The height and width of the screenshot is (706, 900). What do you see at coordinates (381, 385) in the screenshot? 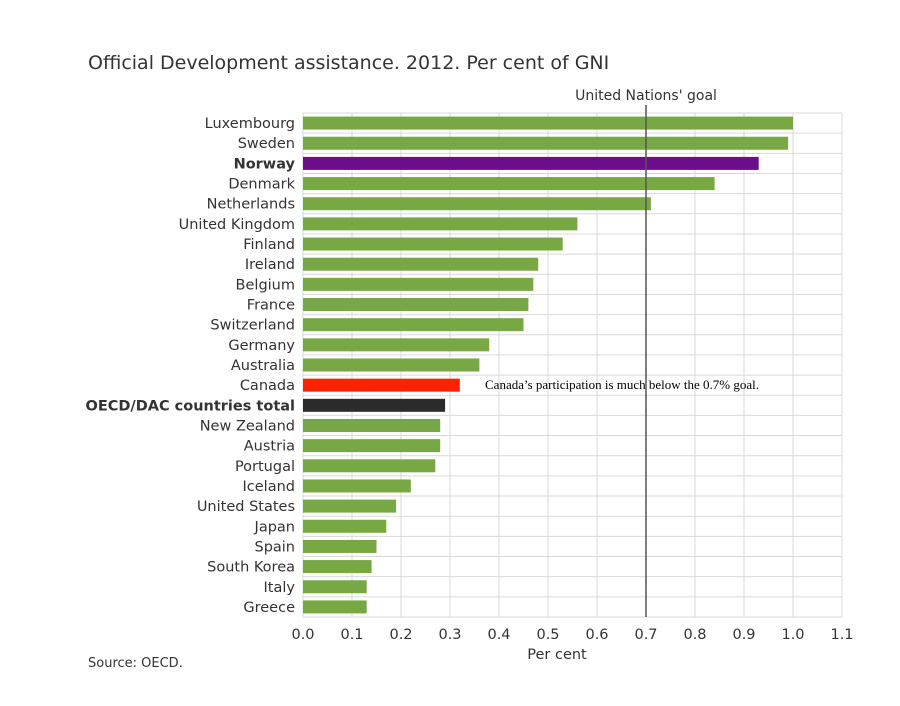
I see `bar-canada` at bounding box center [381, 385].